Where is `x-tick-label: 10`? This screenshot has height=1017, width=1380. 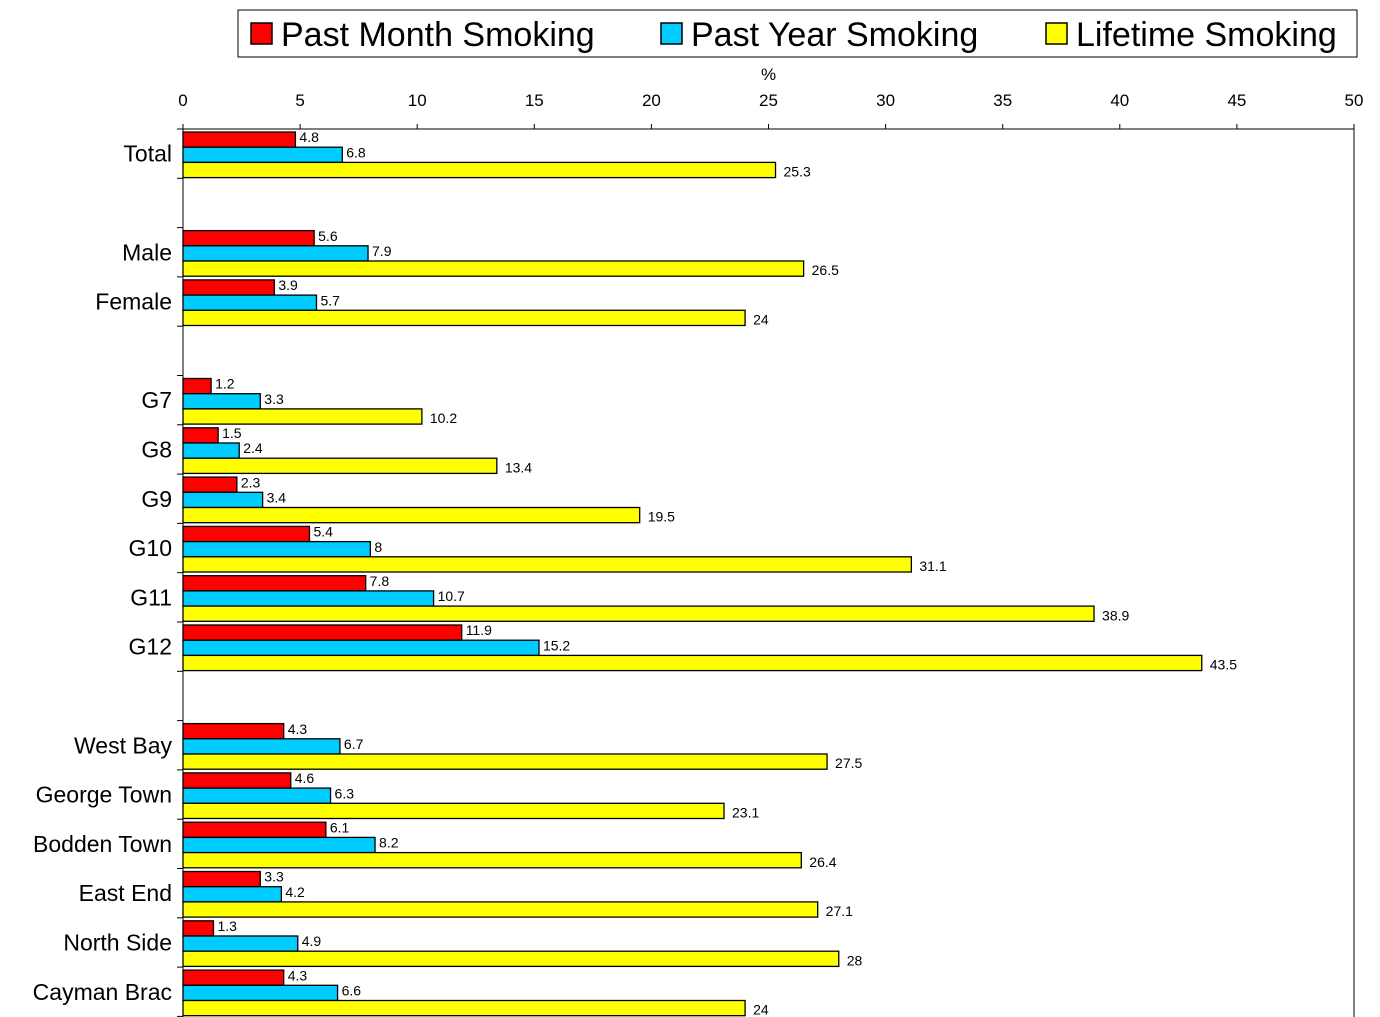
x-tick-label: 10 is located at coordinates (417, 100).